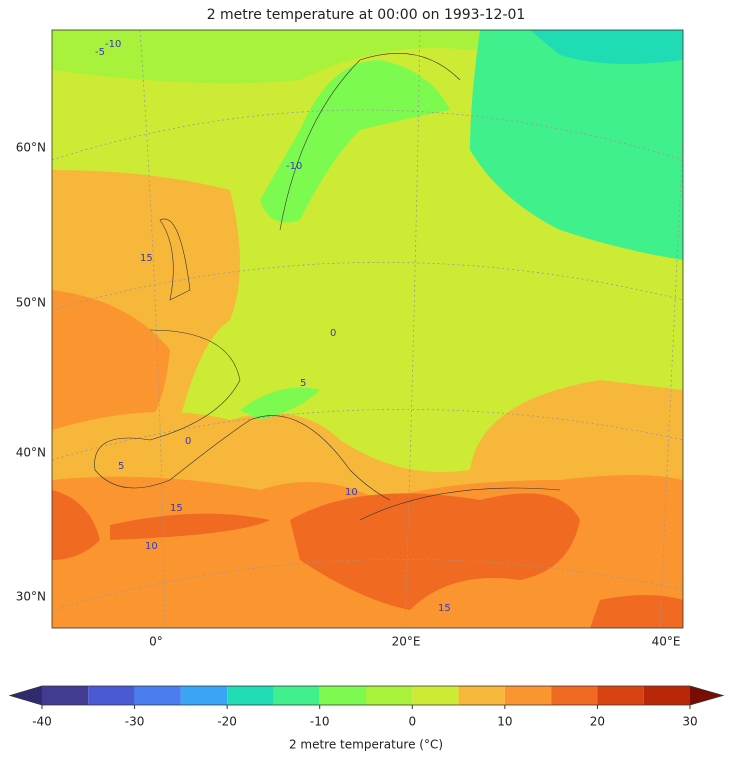 This screenshot has height=769, width=733. Describe the element at coordinates (412, 722) in the screenshot. I see `colorbar-tick-label: 0` at that location.